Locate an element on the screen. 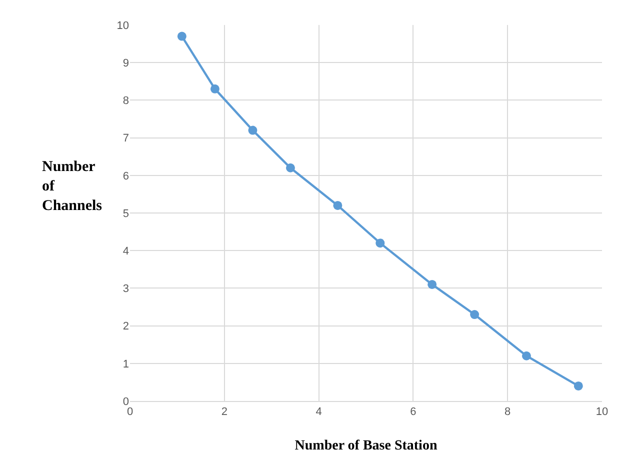 The height and width of the screenshot is (463, 619). y-tick-label: 10 is located at coordinates (122, 26).